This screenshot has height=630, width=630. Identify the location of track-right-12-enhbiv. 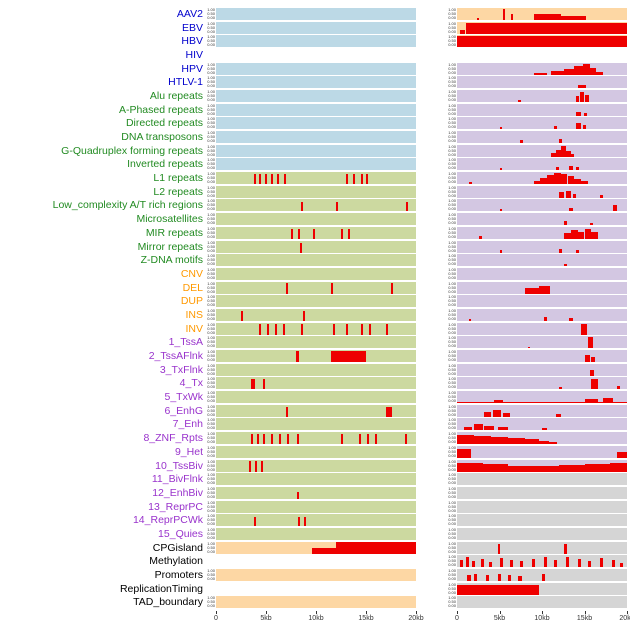
(542, 492).